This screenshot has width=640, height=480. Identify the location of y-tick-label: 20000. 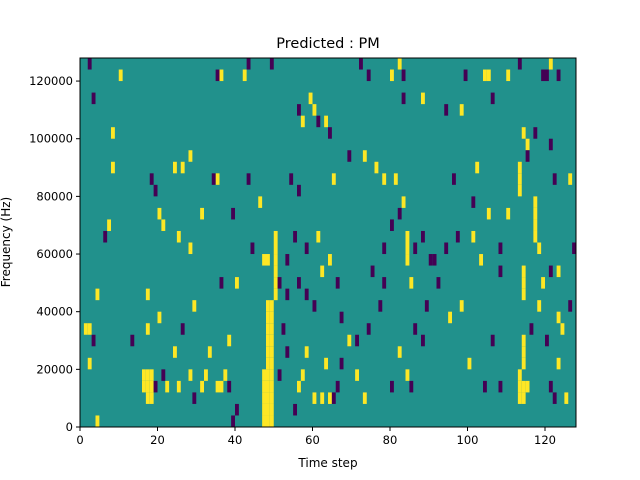
(54, 369).